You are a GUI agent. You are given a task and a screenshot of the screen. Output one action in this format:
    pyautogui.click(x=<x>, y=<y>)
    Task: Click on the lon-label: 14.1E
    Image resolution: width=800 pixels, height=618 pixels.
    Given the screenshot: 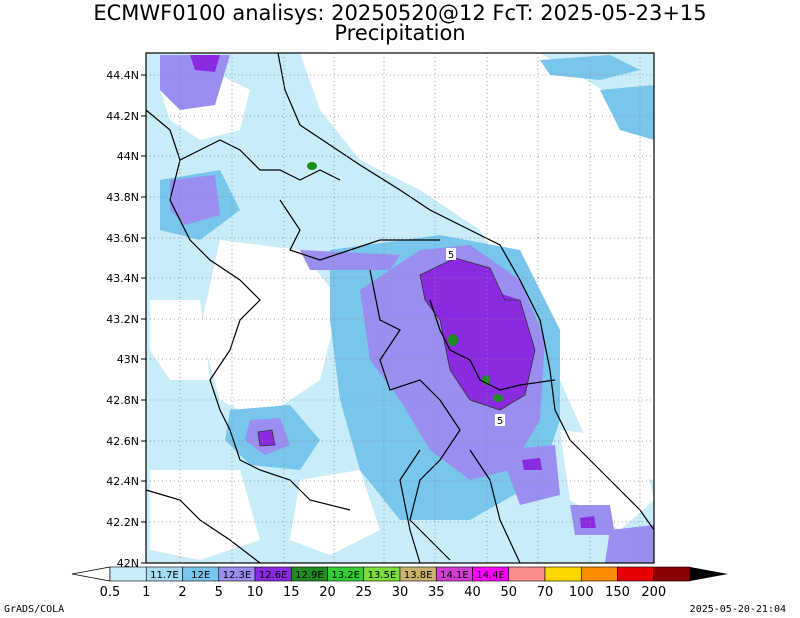 What is the action you would take?
    pyautogui.click(x=454, y=575)
    